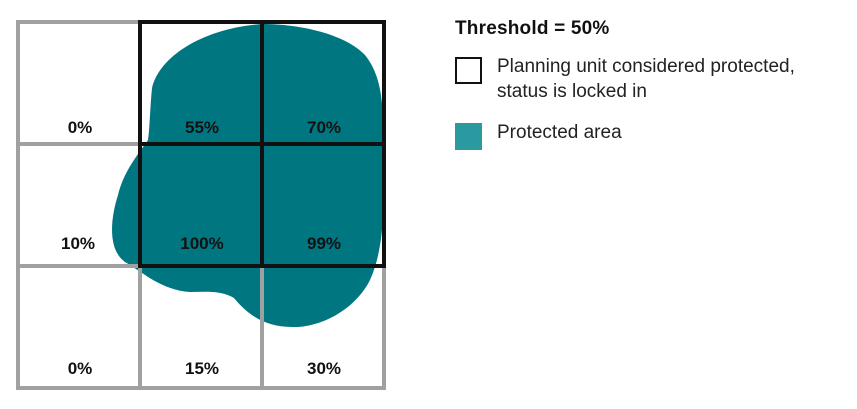  Describe the element at coordinates (201, 243) in the screenshot. I see `cell-r2c2-label: 100%` at that location.